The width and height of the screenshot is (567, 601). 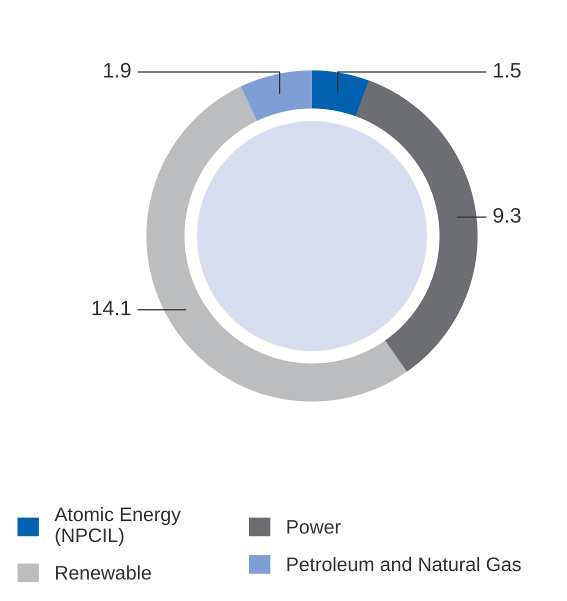 I want to click on legend-label: Petroleum and Natural Gas, so click(x=404, y=564).